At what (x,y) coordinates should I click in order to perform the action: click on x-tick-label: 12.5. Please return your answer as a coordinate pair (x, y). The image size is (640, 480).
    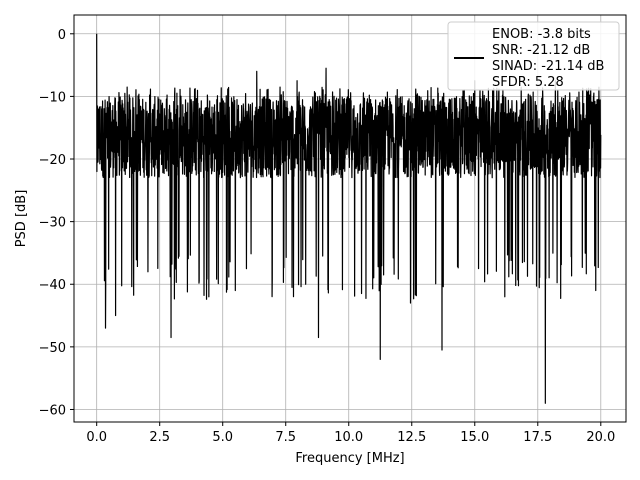
    Looking at the image, I should click on (411, 437).